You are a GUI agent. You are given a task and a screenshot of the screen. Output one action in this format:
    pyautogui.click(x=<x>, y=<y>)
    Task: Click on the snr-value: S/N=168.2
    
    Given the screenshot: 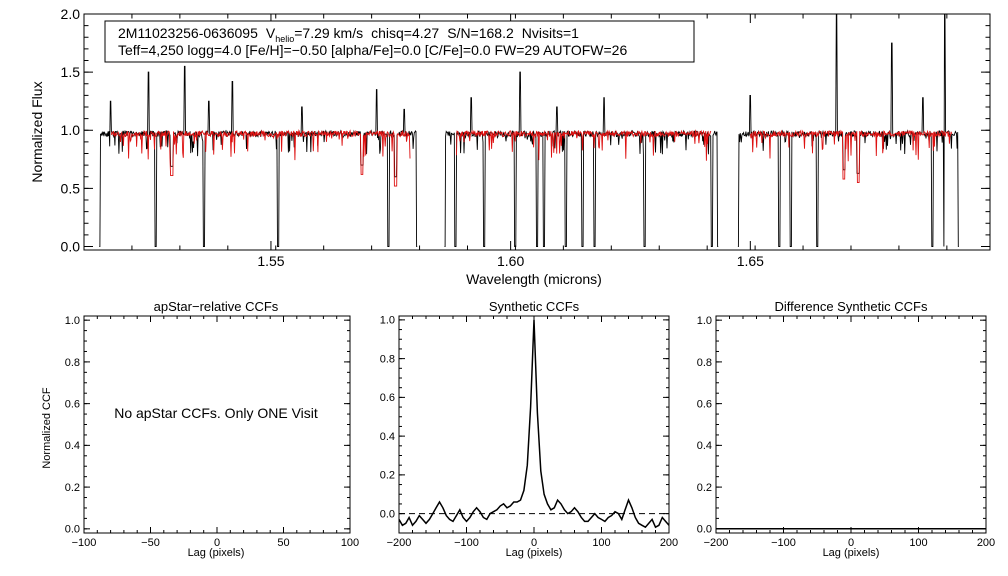 What is the action you would take?
    pyautogui.click(x=480, y=33)
    